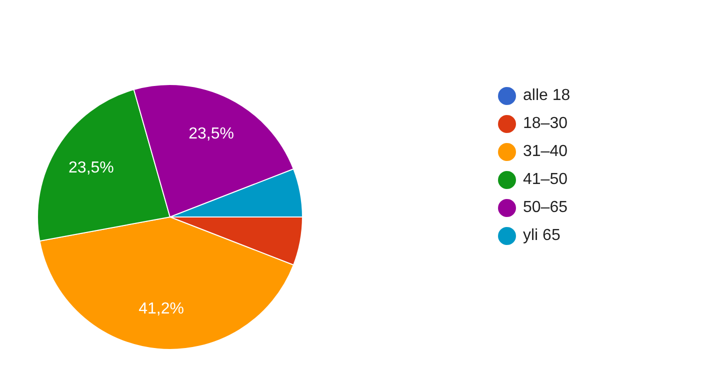 The image size is (728, 379). I want to click on legend-label: yli 65, so click(541, 236).